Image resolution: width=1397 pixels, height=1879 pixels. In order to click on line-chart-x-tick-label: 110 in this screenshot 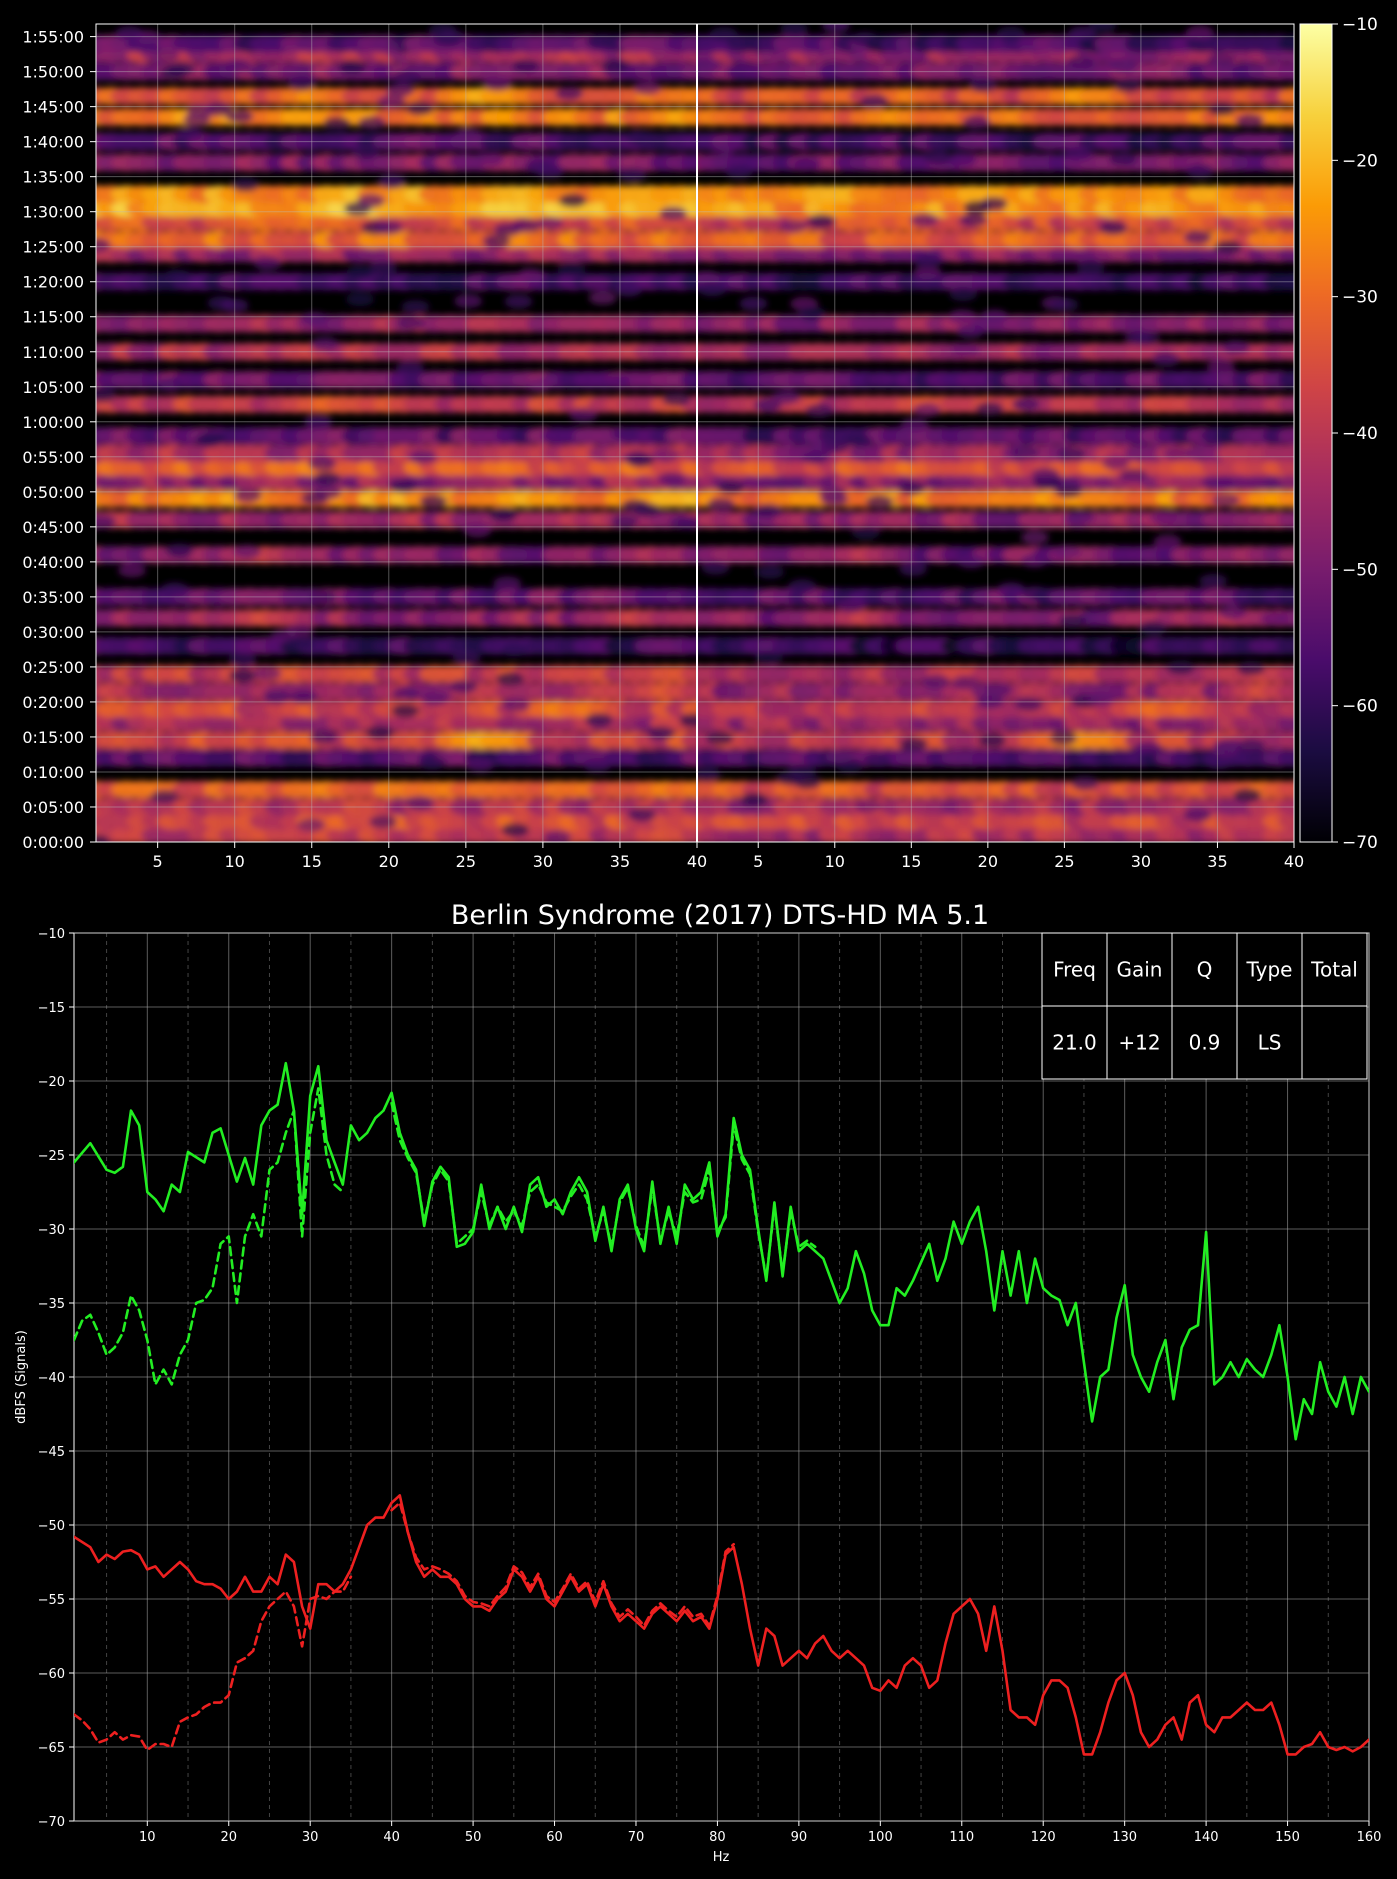, I will do `click(961, 1837)`.